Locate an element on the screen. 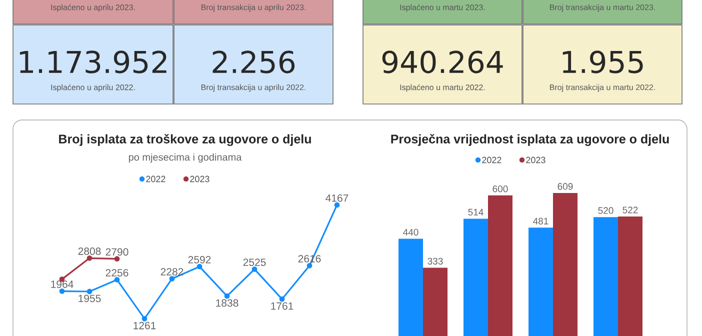 The width and height of the screenshot is (702, 336). chart-subtitle: po mjesecima i godinama is located at coordinates (185, 158).